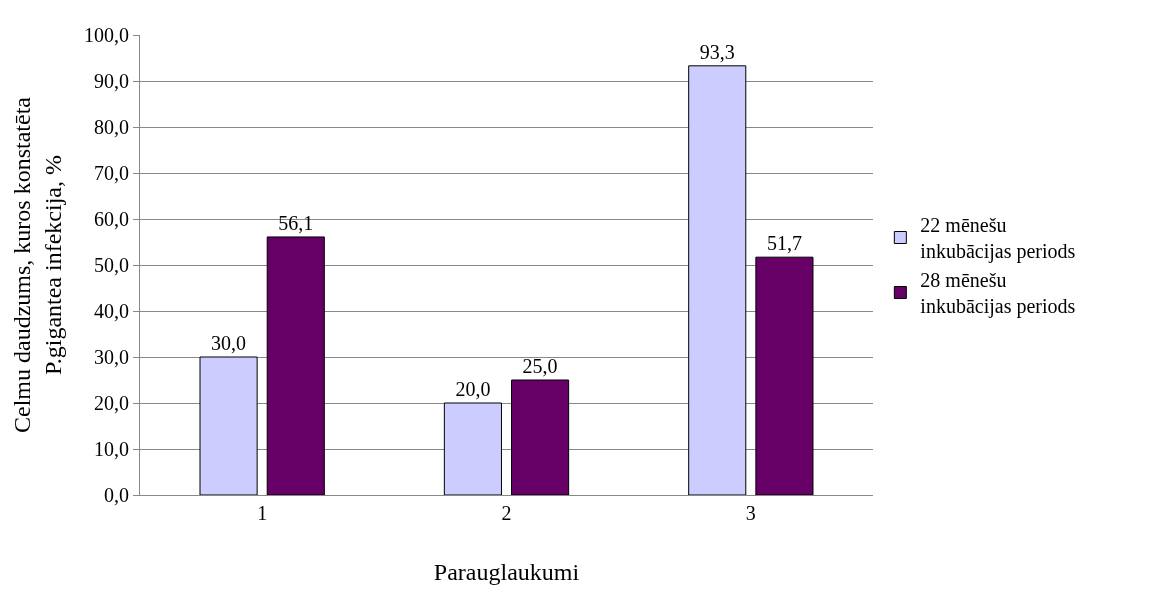  I want to click on data-label: 93,3, so click(717, 51).